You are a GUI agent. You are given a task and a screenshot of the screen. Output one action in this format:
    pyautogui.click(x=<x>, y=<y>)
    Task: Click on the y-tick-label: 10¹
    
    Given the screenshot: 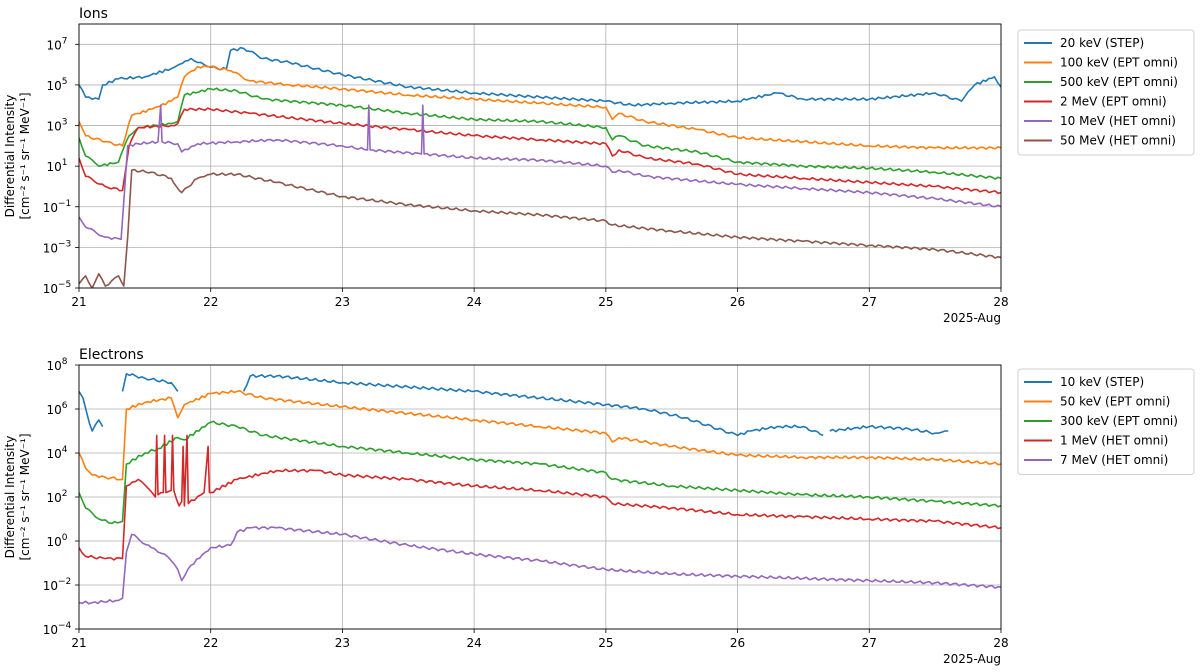 What is the action you would take?
    pyautogui.click(x=56, y=166)
    